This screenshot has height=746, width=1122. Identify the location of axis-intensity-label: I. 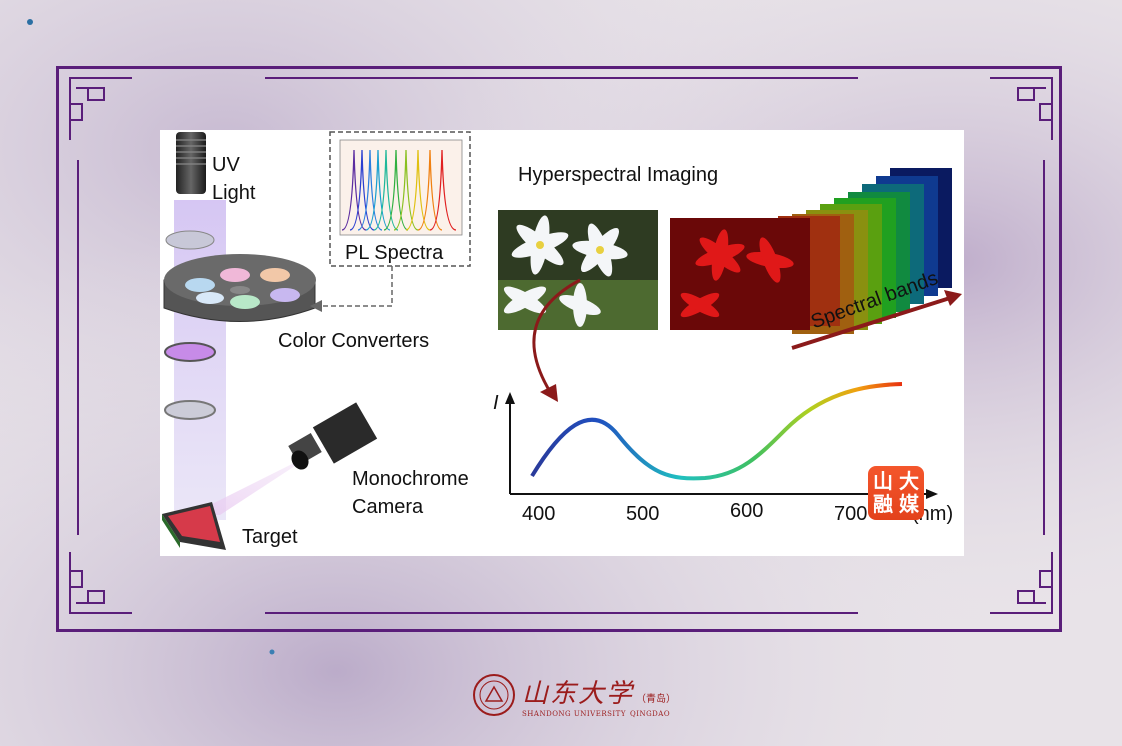
(496, 403).